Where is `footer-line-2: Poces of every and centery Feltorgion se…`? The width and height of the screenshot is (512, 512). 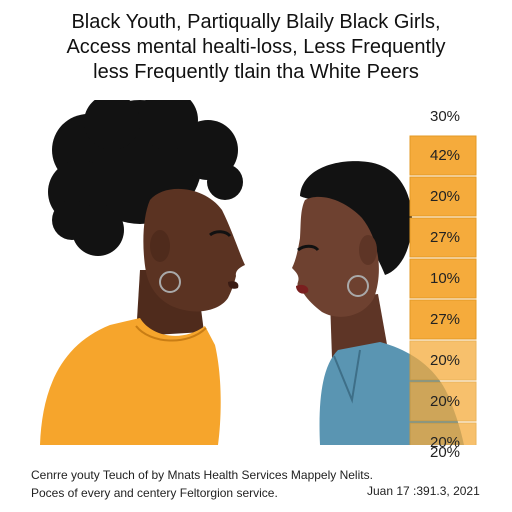
footer-line-2: Poces of every and centery Feltorgion se… is located at coordinates (154, 493).